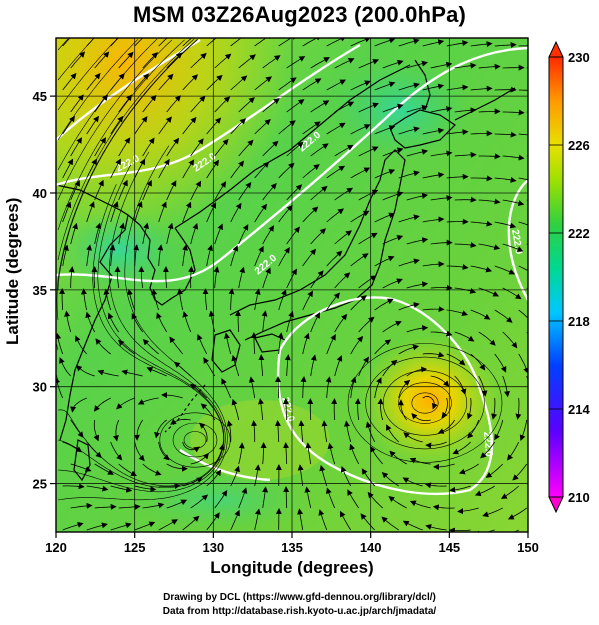 This screenshot has width=599, height=625. What do you see at coordinates (579, 409) in the screenshot?
I see `colorbar-tick-label: 214` at bounding box center [579, 409].